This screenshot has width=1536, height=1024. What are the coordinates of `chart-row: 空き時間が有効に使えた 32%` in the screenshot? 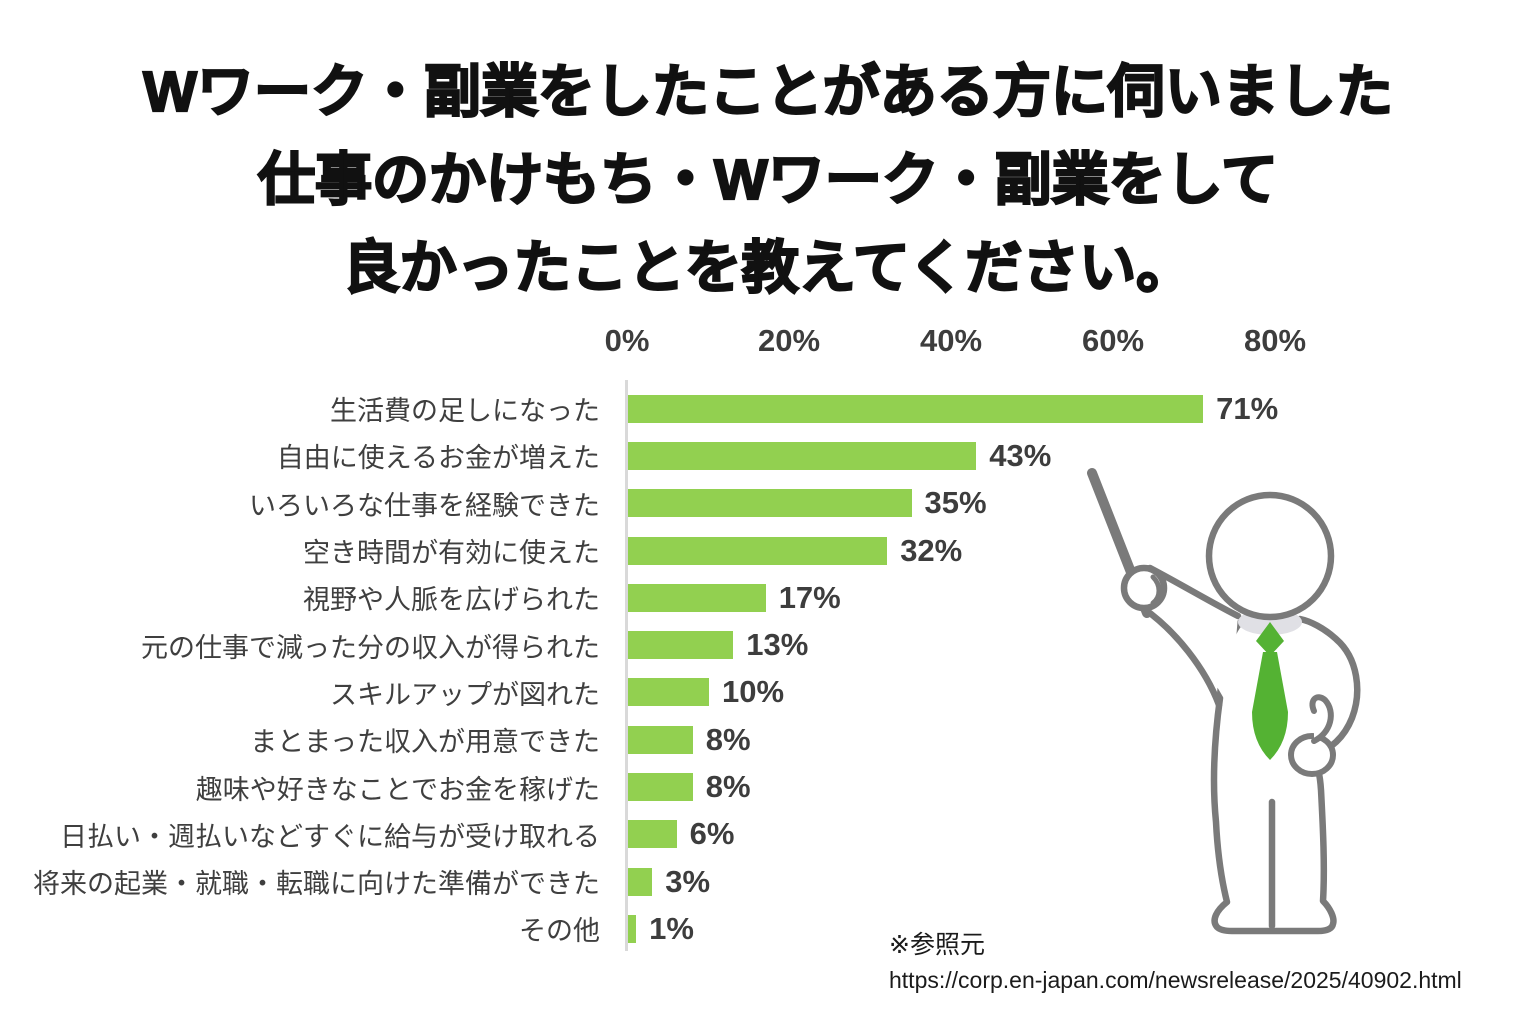 It's located at (768, 550).